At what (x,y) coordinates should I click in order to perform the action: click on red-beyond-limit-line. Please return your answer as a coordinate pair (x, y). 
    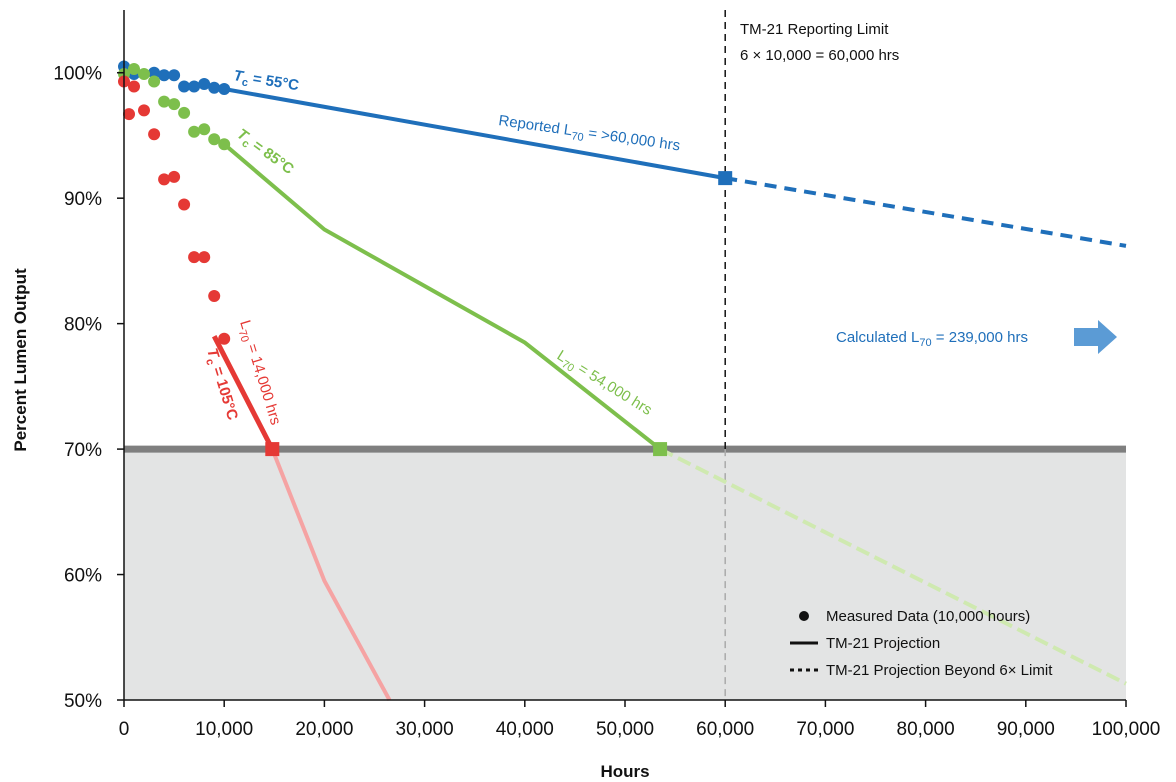
    Looking at the image, I should click on (331, 574).